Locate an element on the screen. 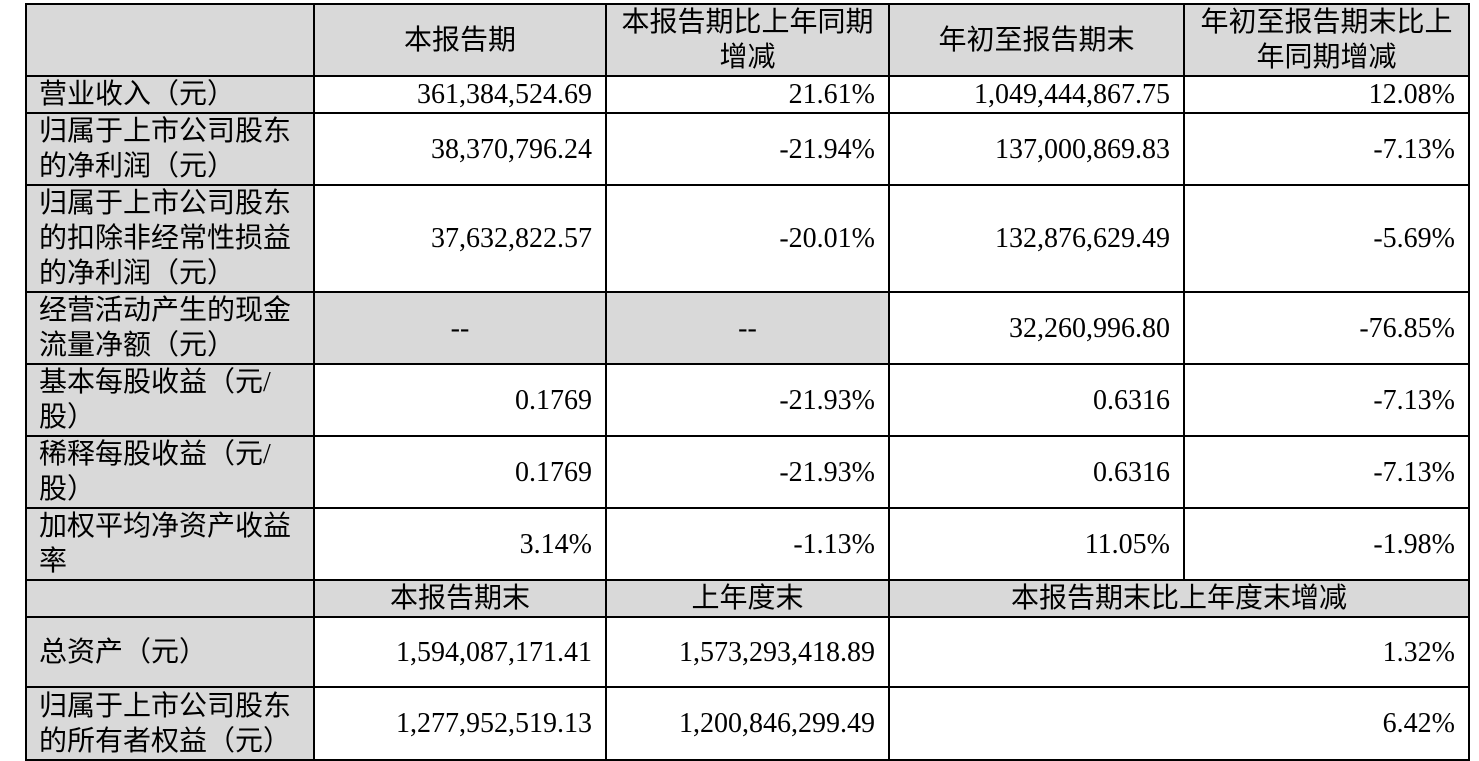 This screenshot has width=1479, height=761. mid-header-prev-year-end: 上年度末 is located at coordinates (747, 598).